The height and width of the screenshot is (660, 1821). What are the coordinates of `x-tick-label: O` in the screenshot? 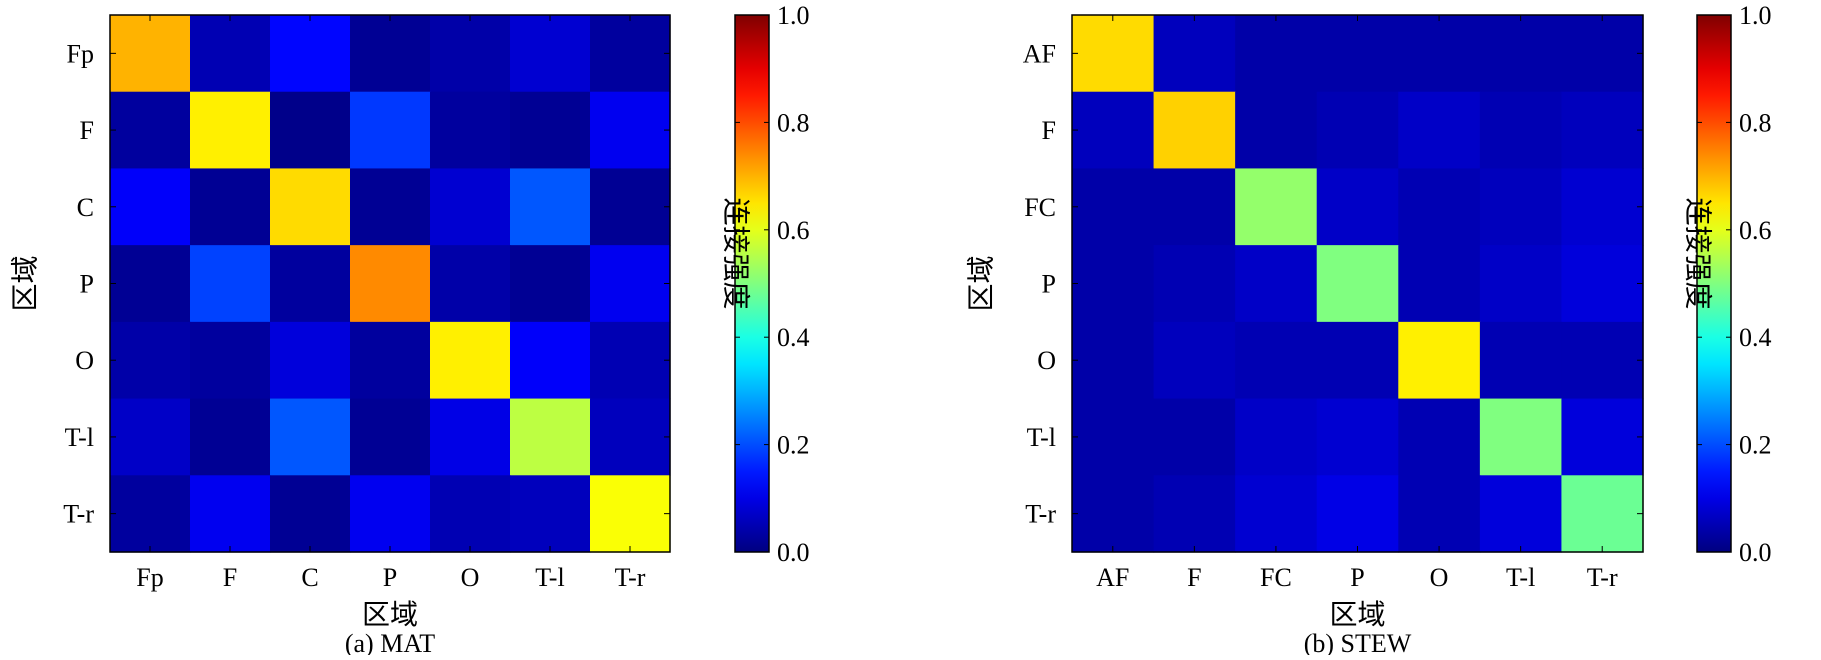 It's located at (470, 577).